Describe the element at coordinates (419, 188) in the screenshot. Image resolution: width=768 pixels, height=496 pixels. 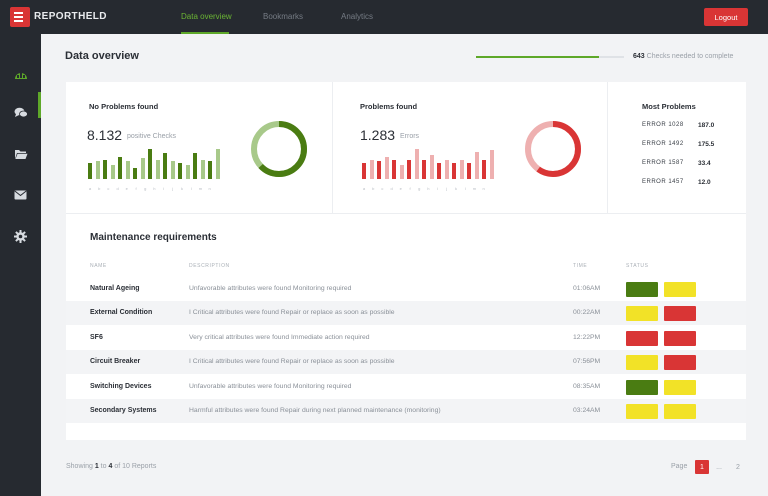
I see `bar-label: g` at that location.